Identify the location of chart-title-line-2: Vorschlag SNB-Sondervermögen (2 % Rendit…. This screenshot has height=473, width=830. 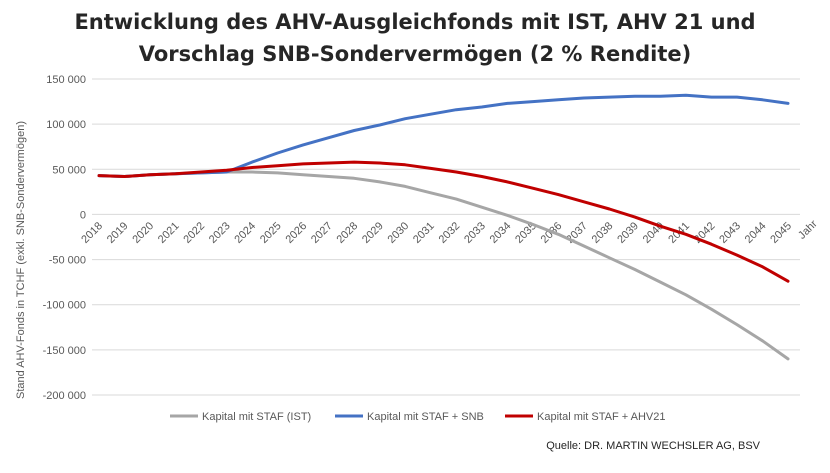
(415, 54).